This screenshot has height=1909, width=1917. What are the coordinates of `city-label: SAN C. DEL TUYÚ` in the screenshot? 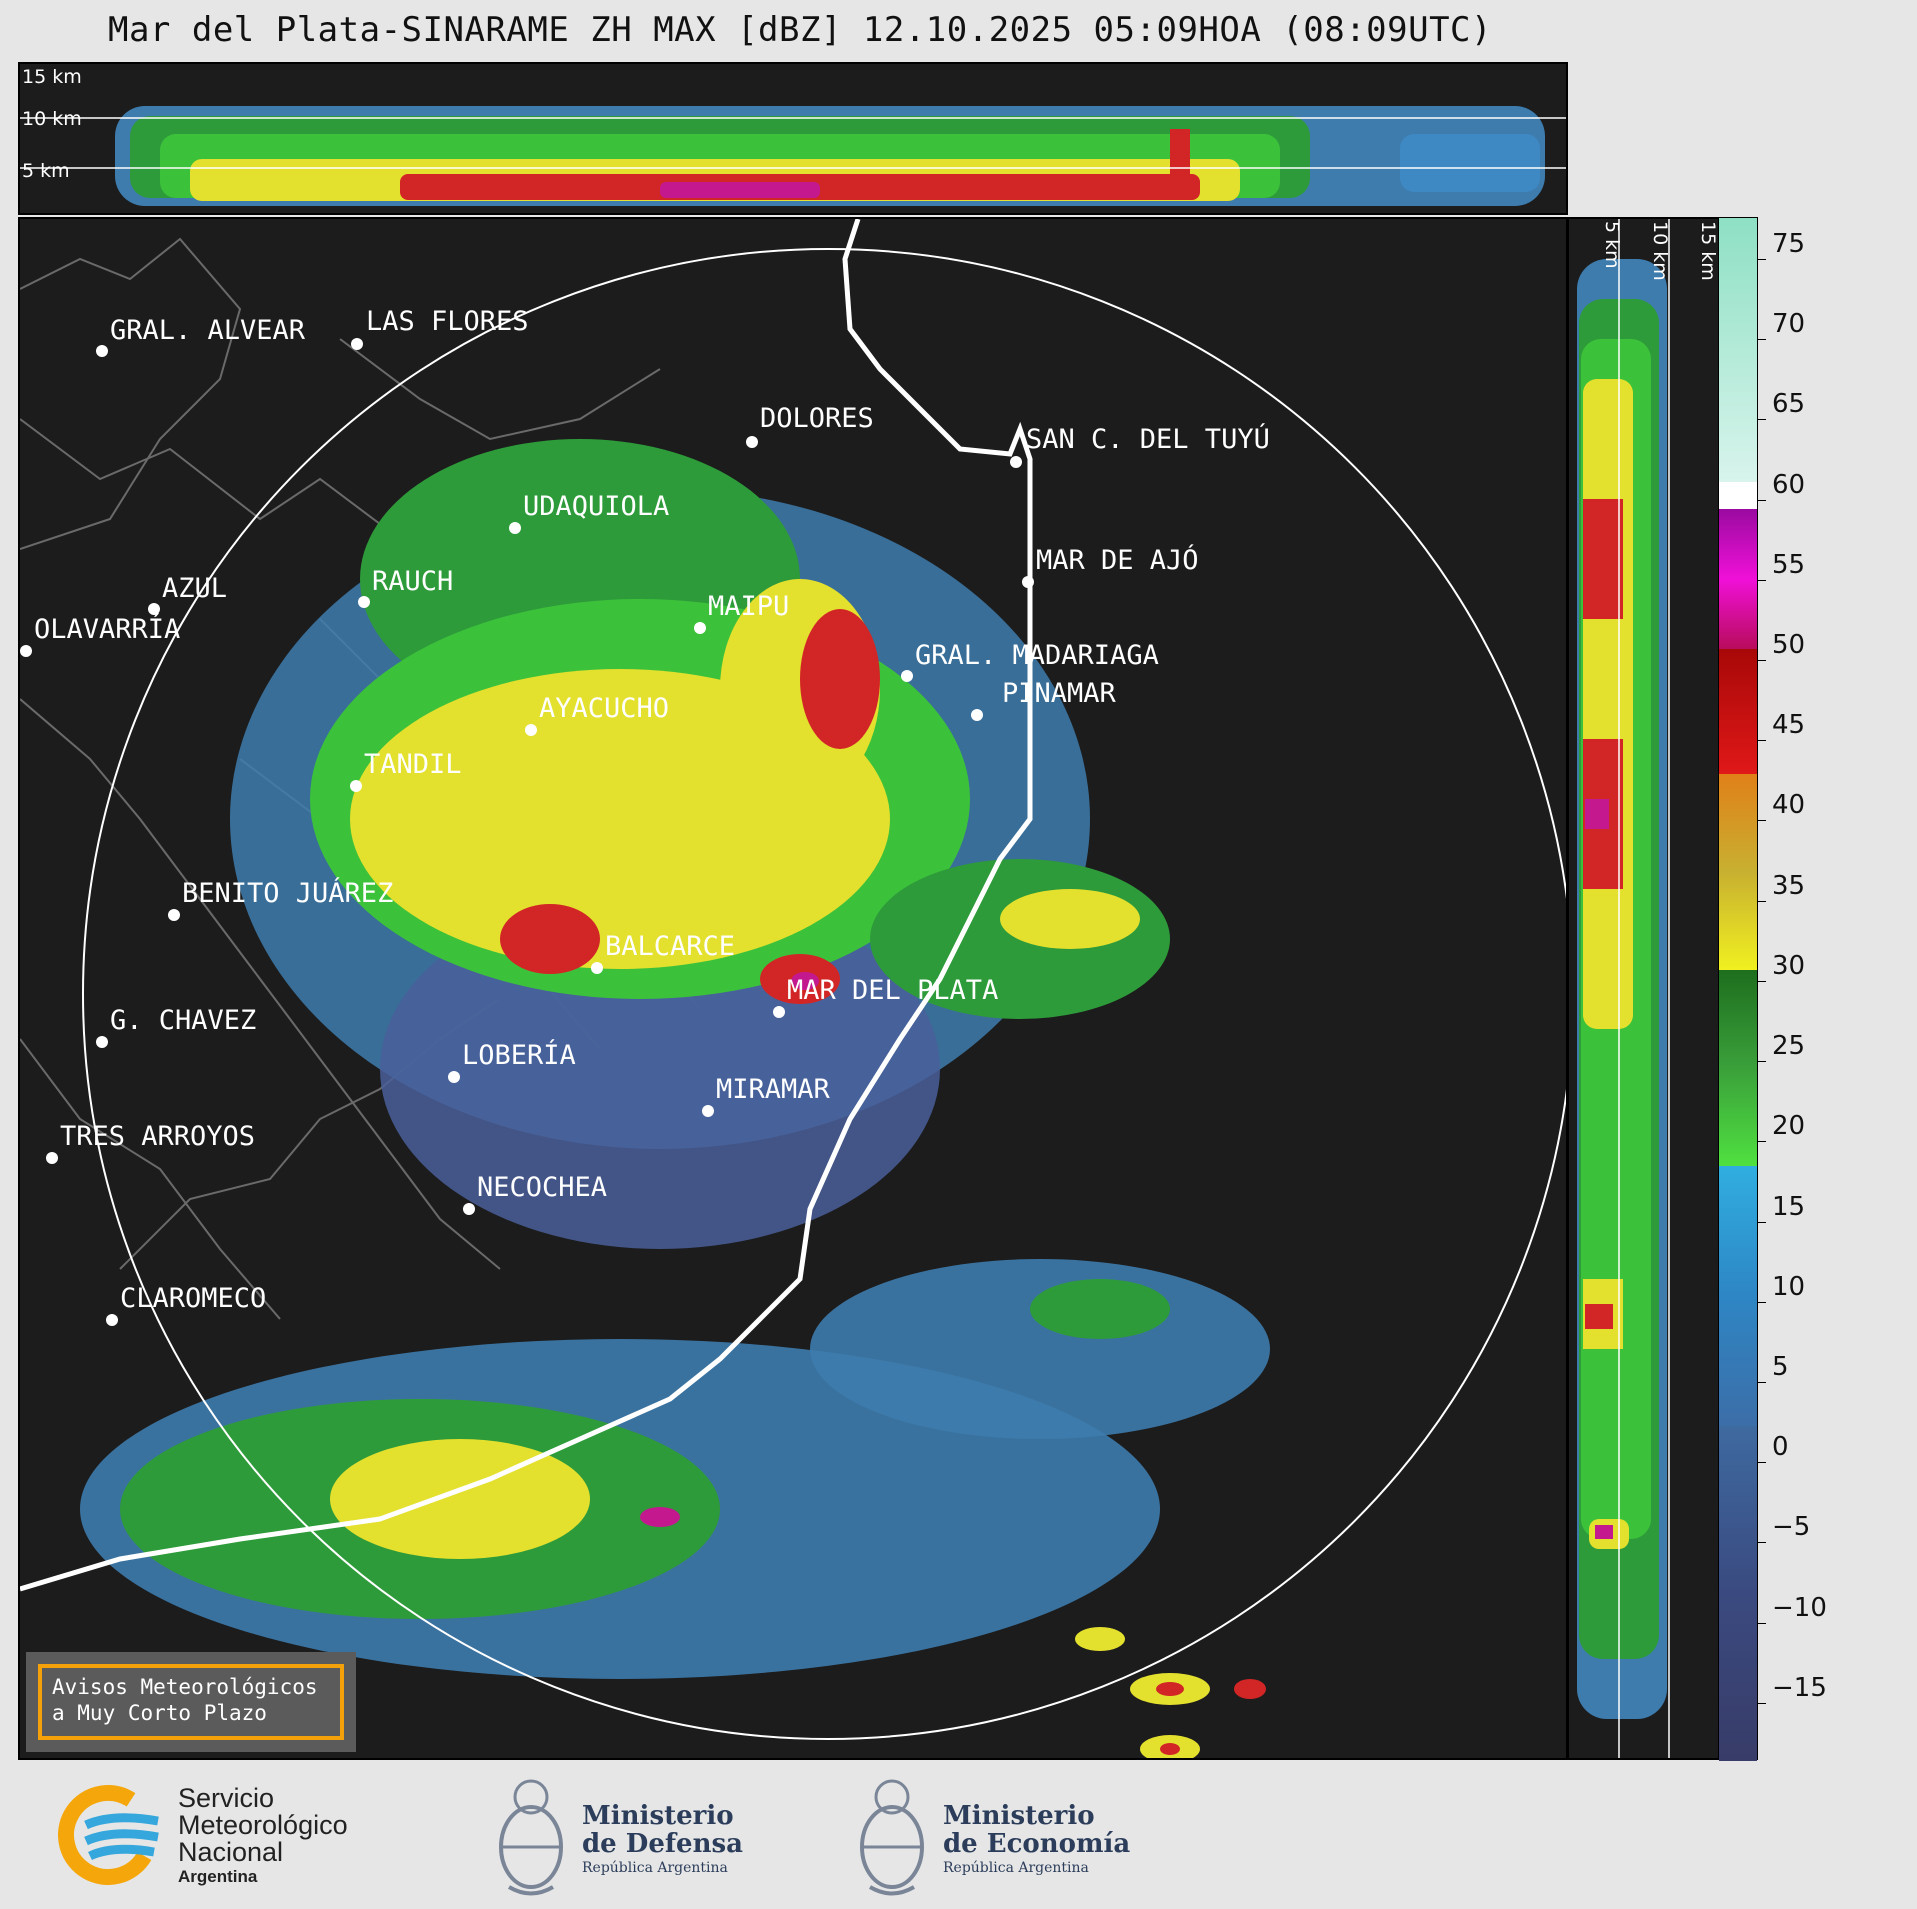 It's located at (1148, 439).